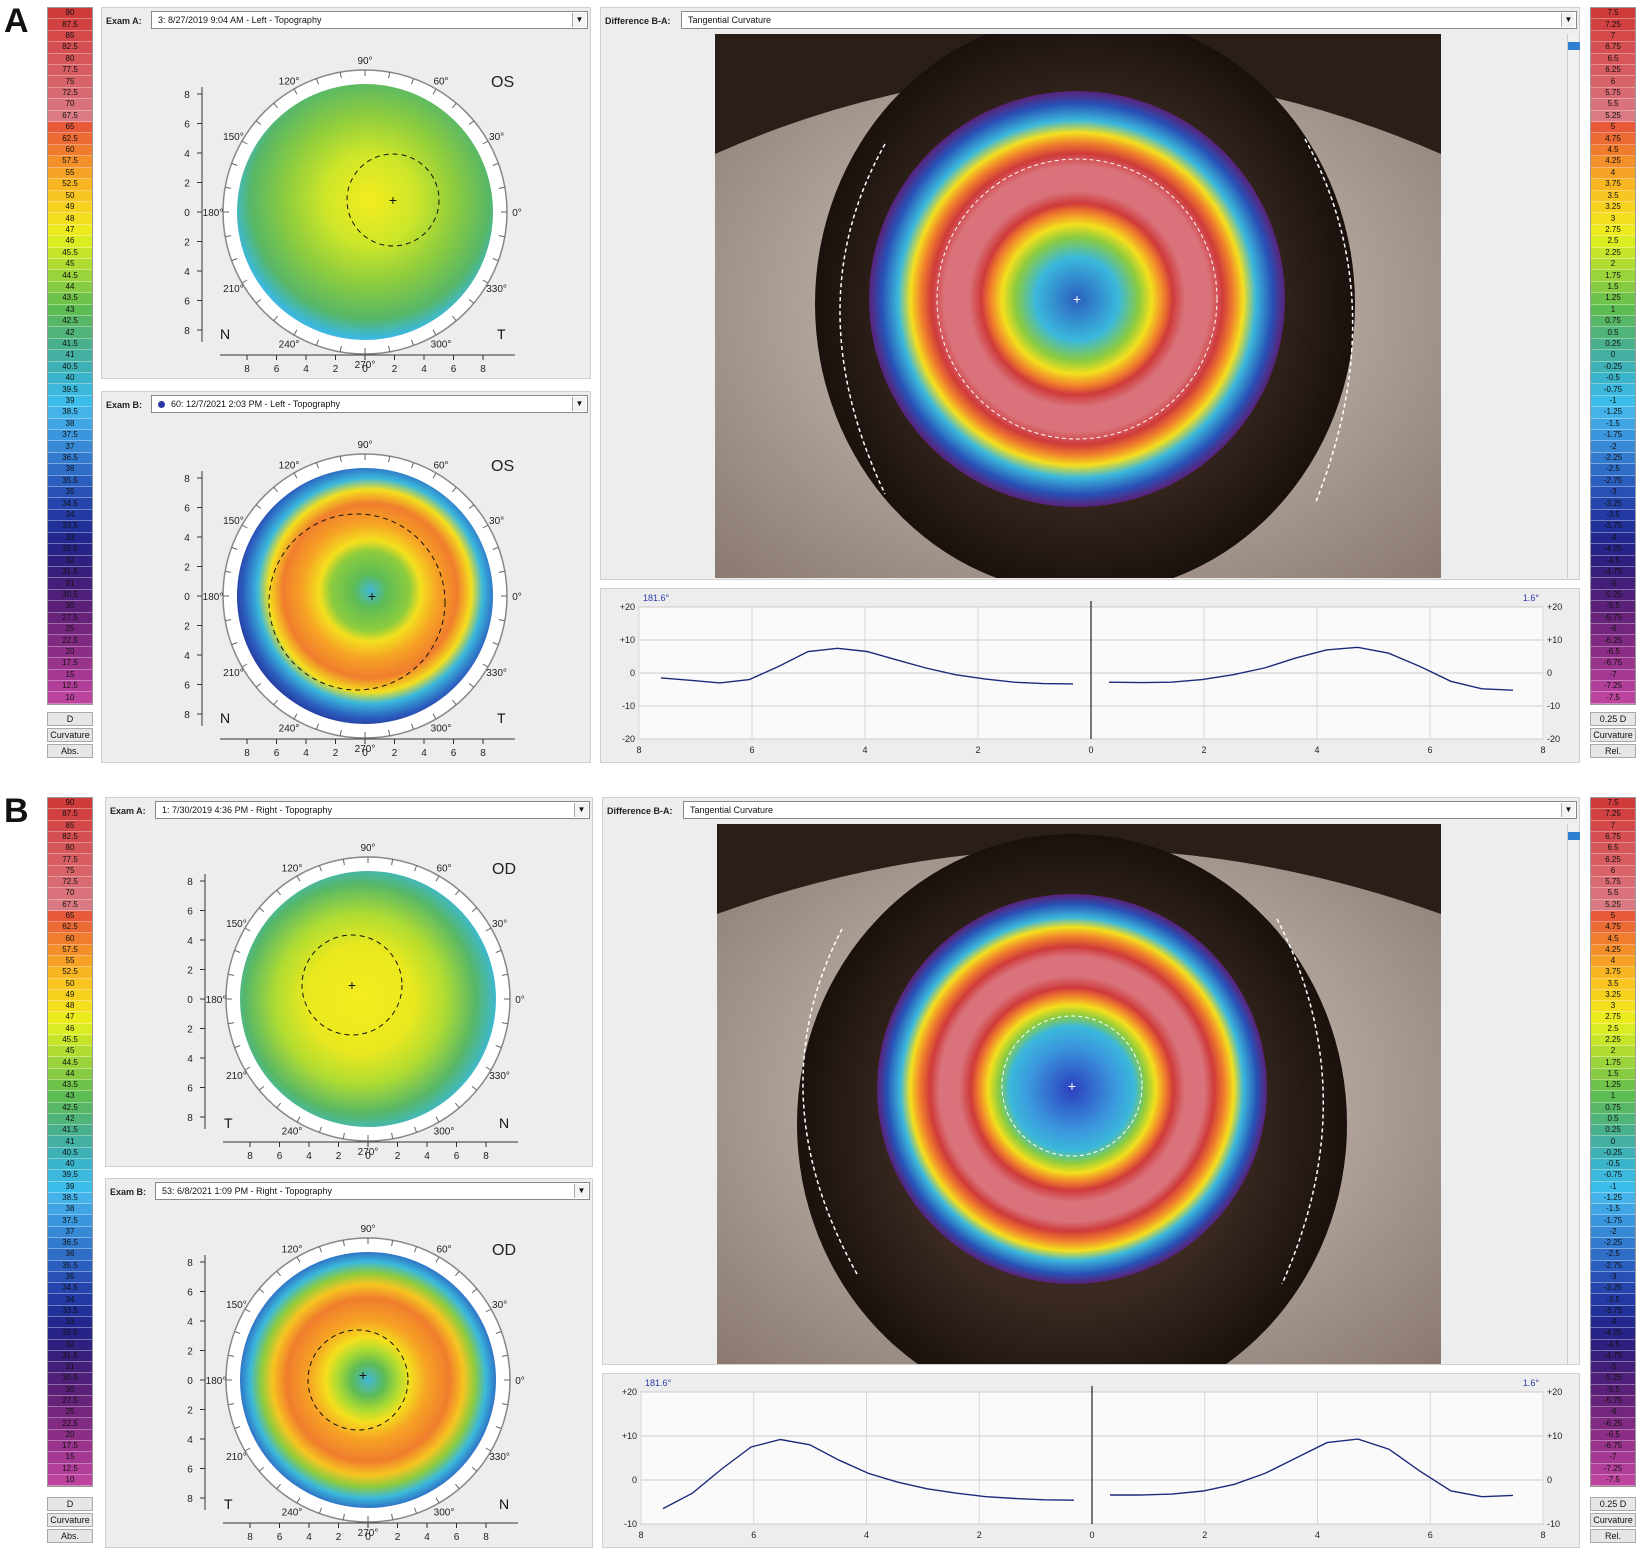 The width and height of the screenshot is (1637, 1548). Describe the element at coordinates (70, 173) in the screenshot. I see `scale-cell: 55` at that location.